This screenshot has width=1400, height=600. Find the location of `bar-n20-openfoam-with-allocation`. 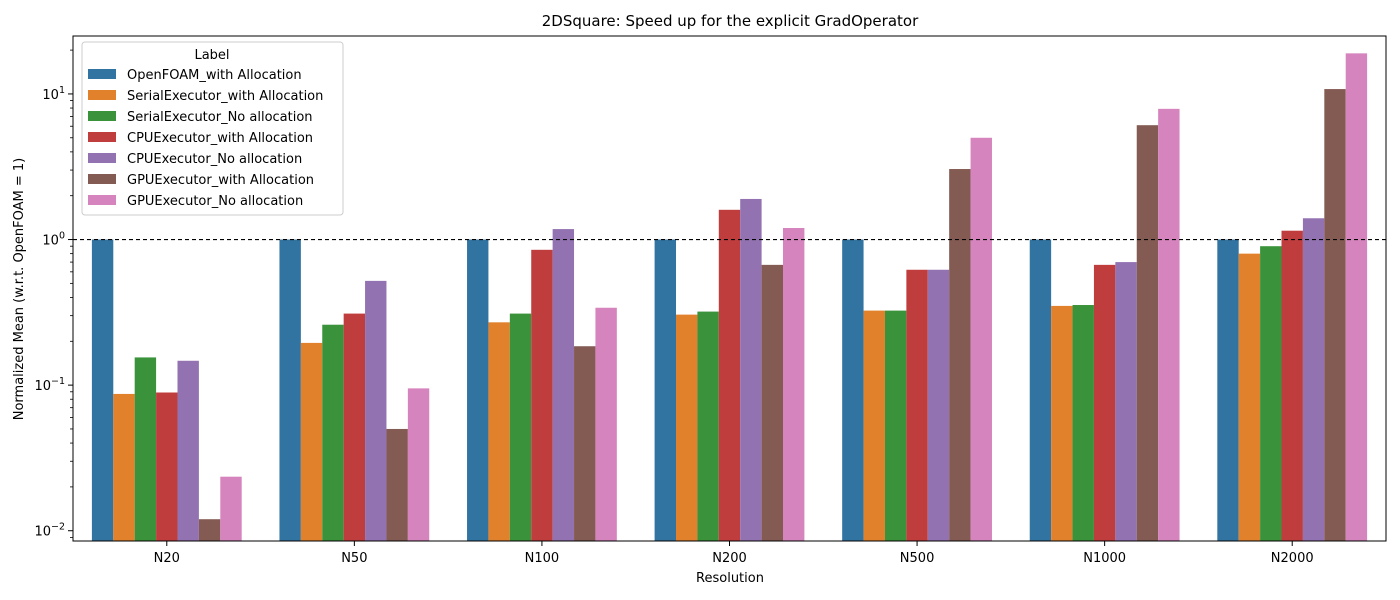

bar-n20-openfoam-with-allocation is located at coordinates (102, 390).